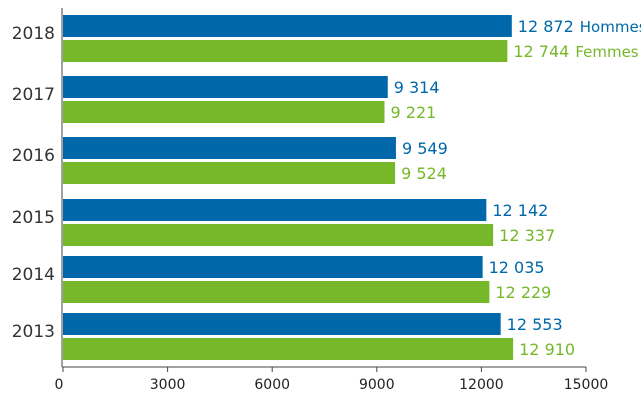 This screenshot has height=393, width=641. What do you see at coordinates (606, 52) in the screenshot?
I see `legend-series-name: Femmes` at bounding box center [606, 52].